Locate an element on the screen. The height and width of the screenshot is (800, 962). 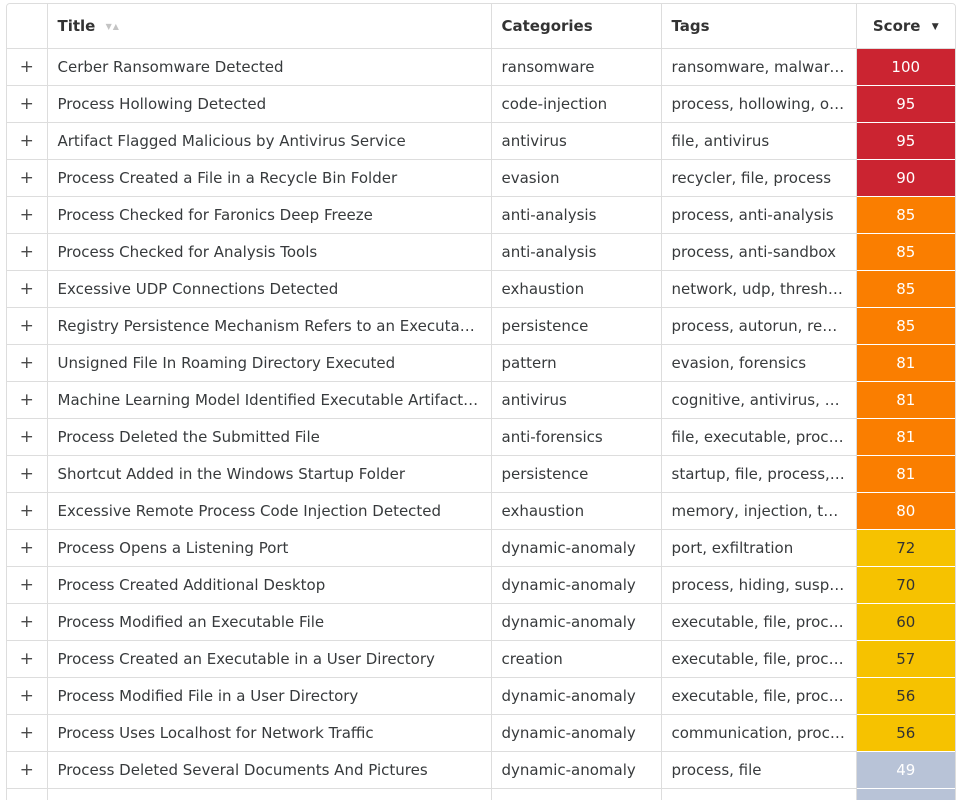
row-score-badge: 70 is located at coordinates (905, 585).